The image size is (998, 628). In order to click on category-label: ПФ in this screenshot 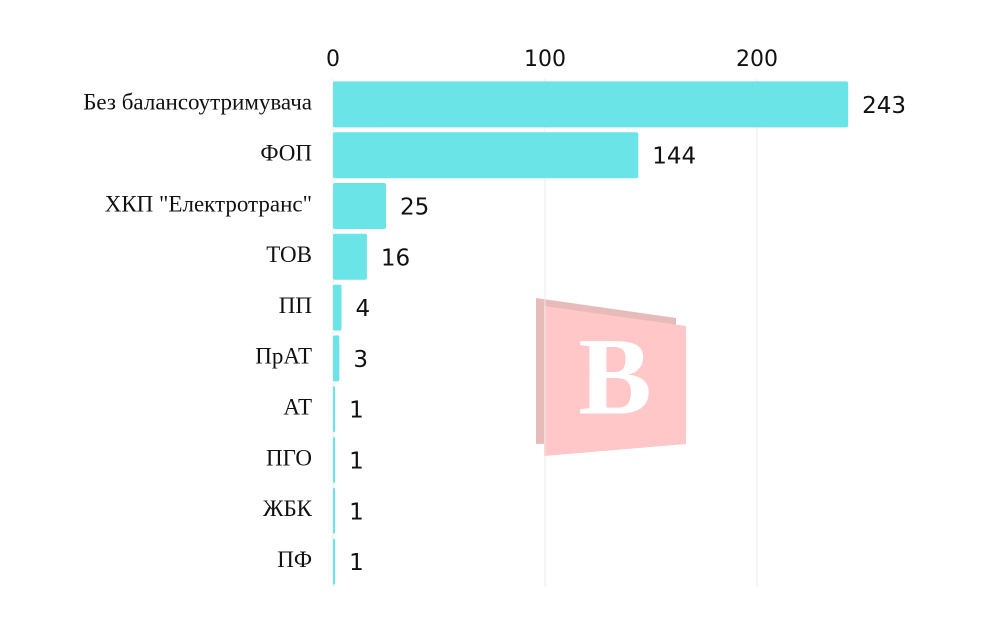, I will do `click(294, 559)`.